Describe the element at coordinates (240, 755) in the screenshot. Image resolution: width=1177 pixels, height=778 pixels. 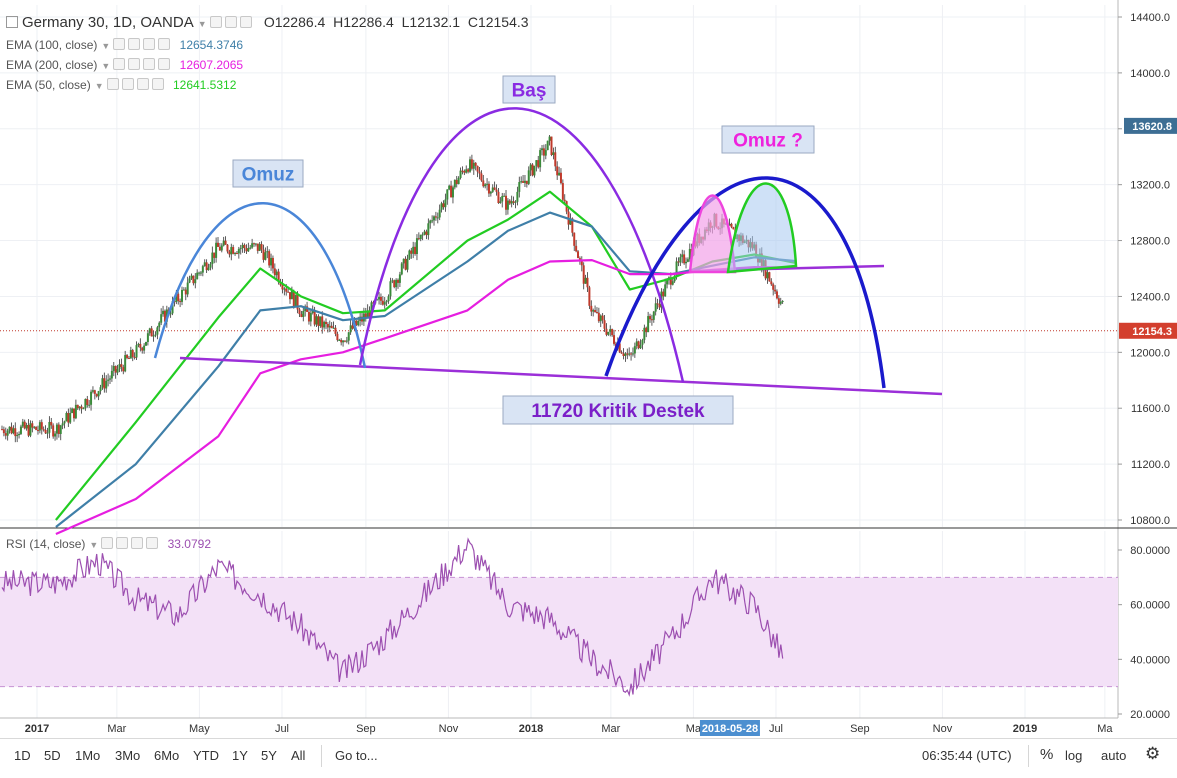
I see `range-button-1y: 1Y` at that location.